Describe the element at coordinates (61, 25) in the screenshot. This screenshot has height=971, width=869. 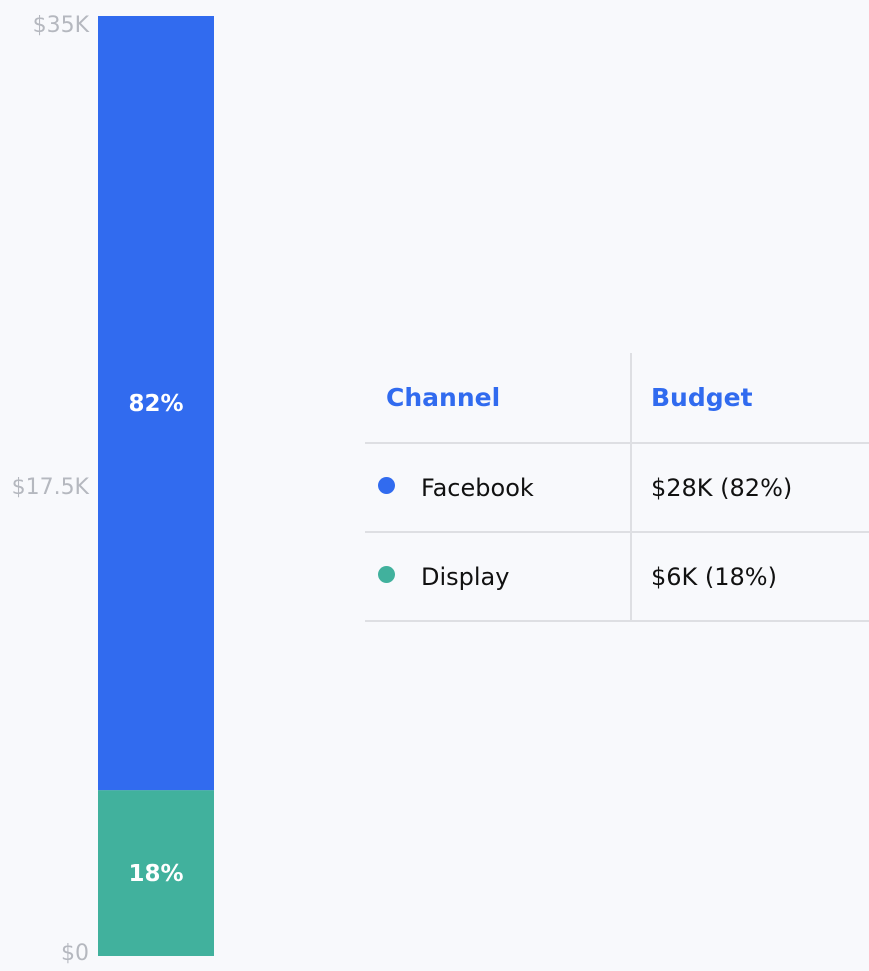
I see `y-tick-label: $35K` at that location.